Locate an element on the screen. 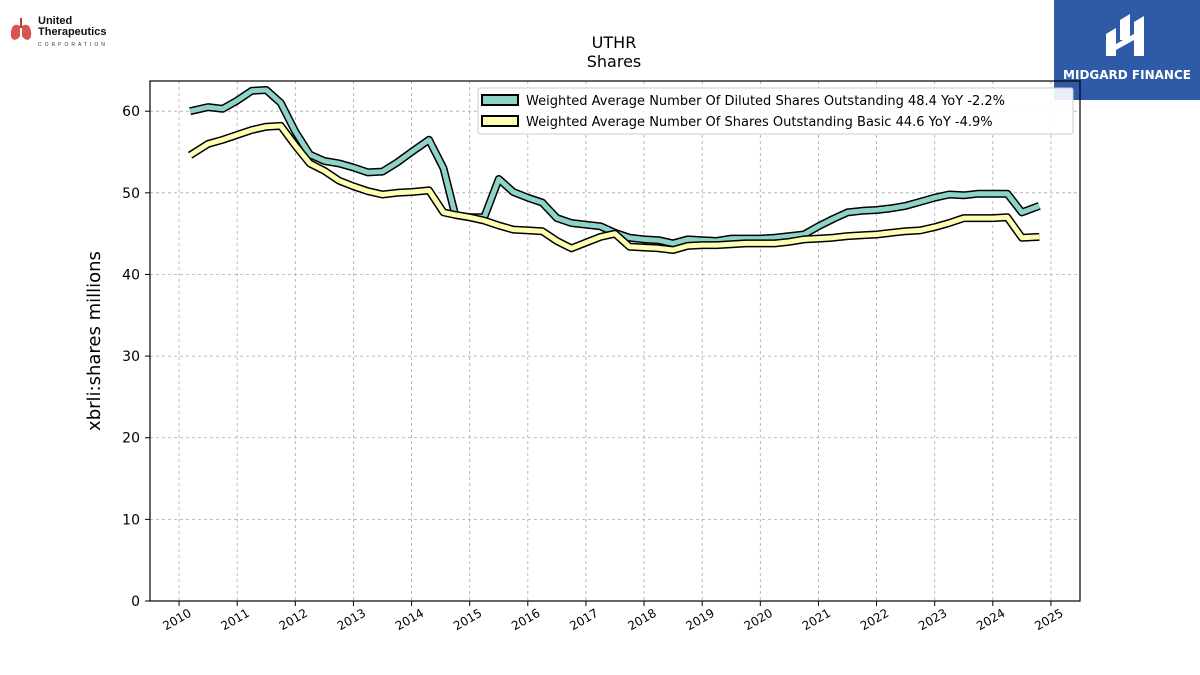 The width and height of the screenshot is (1200, 675). x-tick-label: 2020 is located at coordinates (758, 619).